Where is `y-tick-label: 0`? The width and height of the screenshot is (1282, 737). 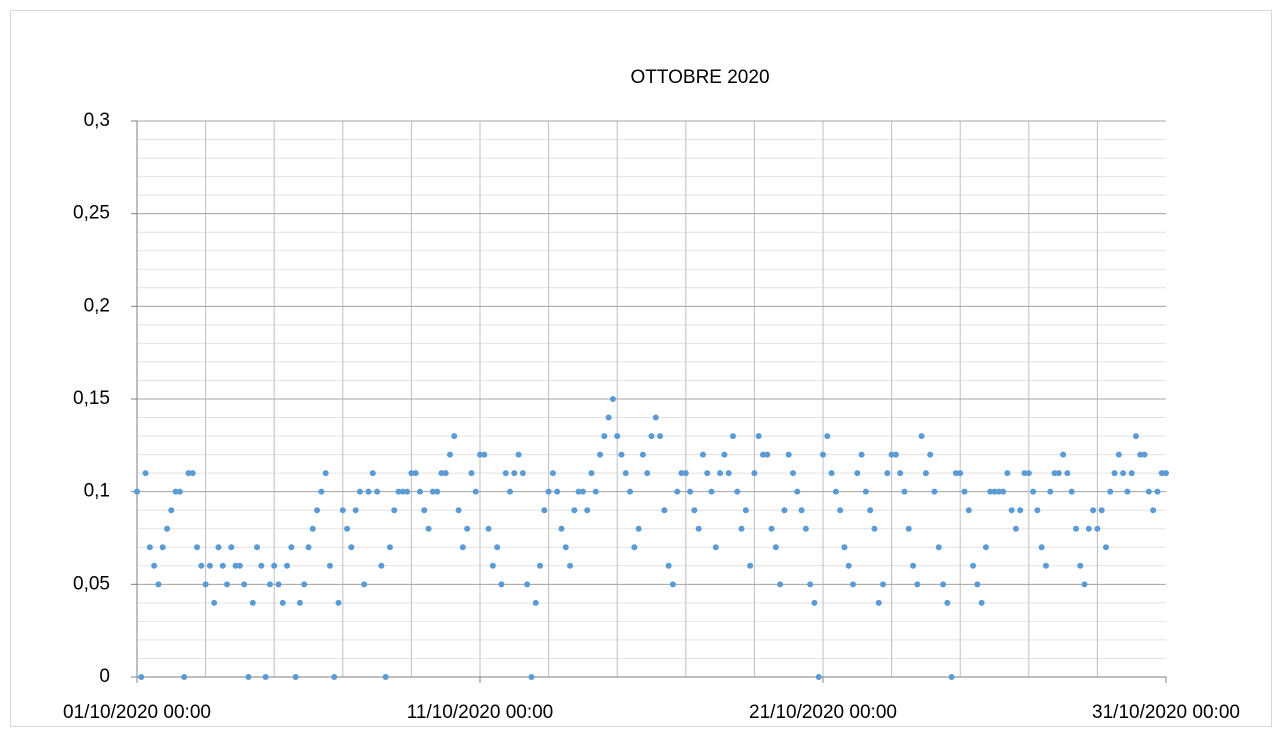
y-tick-label: 0 is located at coordinates (104, 676).